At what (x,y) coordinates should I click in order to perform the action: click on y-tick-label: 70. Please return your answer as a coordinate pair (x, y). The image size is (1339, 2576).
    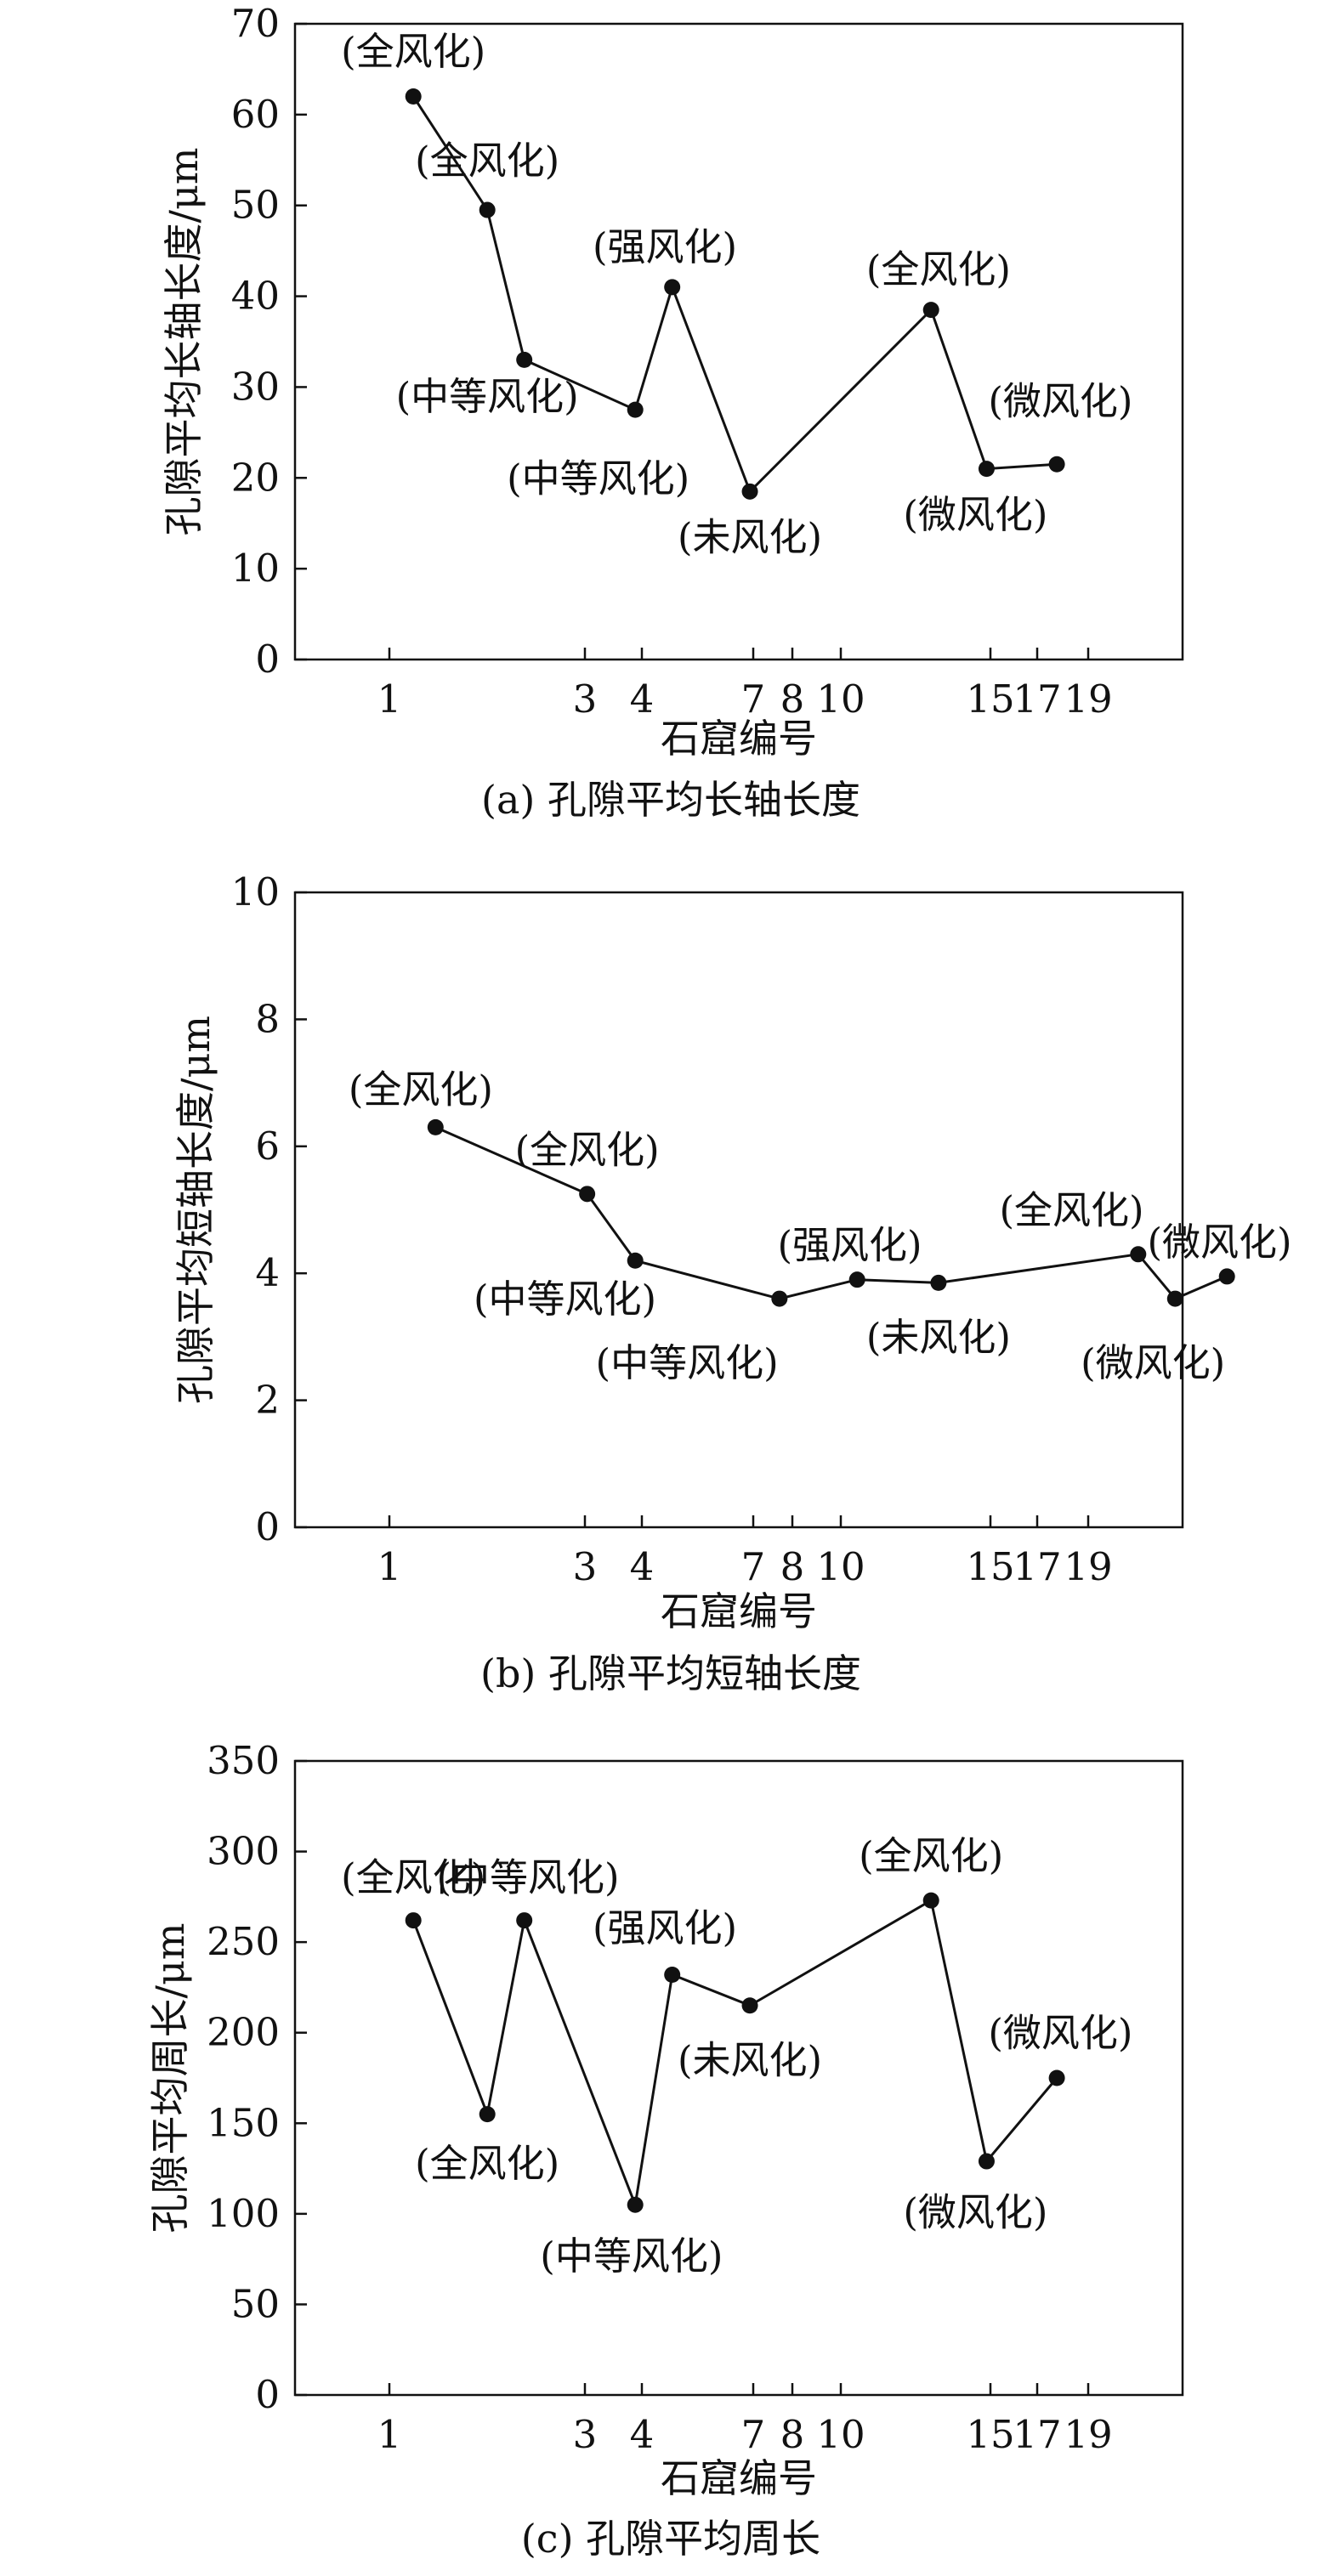
    Looking at the image, I should click on (255, 23).